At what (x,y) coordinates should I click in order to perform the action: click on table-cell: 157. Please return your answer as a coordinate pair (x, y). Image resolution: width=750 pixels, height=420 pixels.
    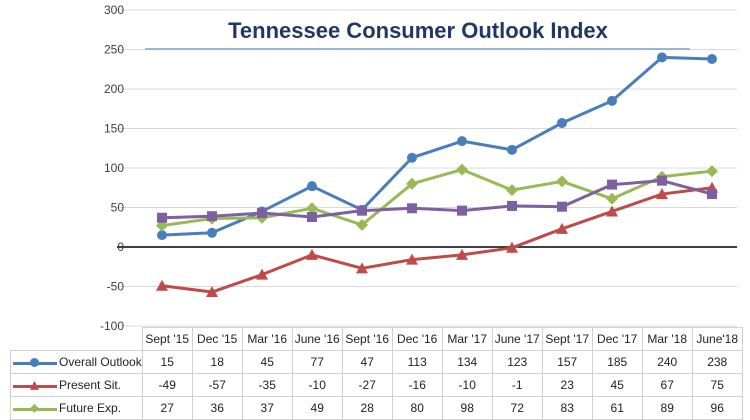
    Looking at the image, I should click on (567, 362).